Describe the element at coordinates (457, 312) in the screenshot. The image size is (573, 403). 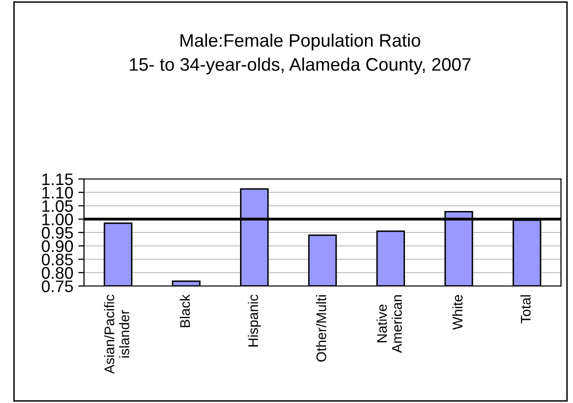
I see `x-tick-label: White` at that location.